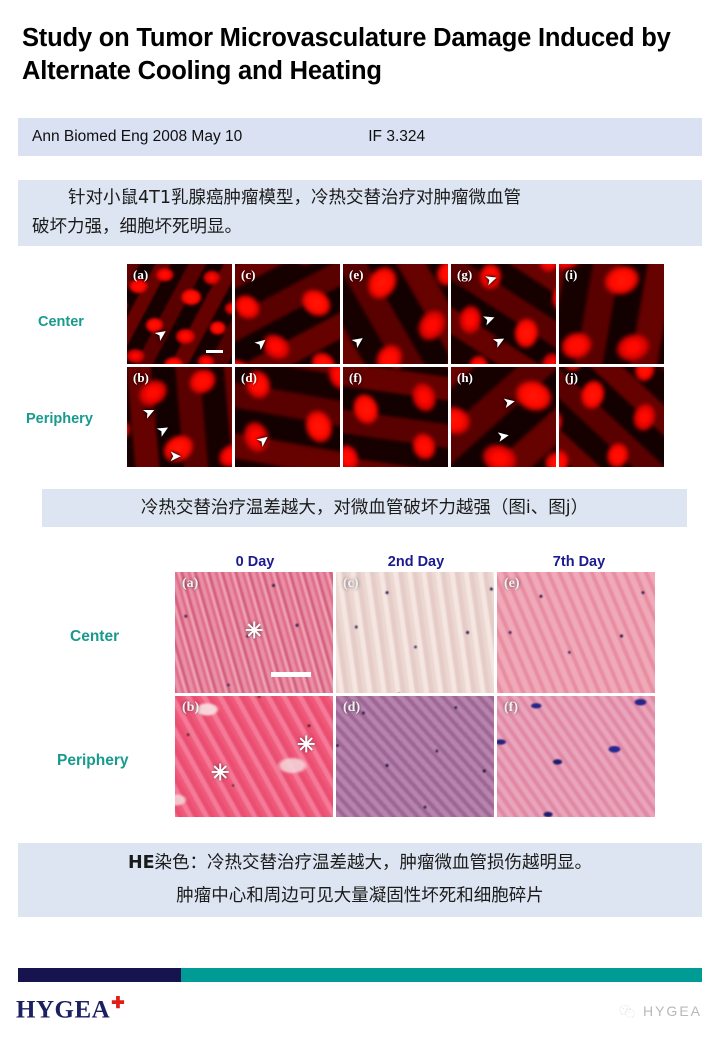  What do you see at coordinates (416, 562) in the screenshot?
I see `he-column-header-2ndday: 2nd Day` at bounding box center [416, 562].